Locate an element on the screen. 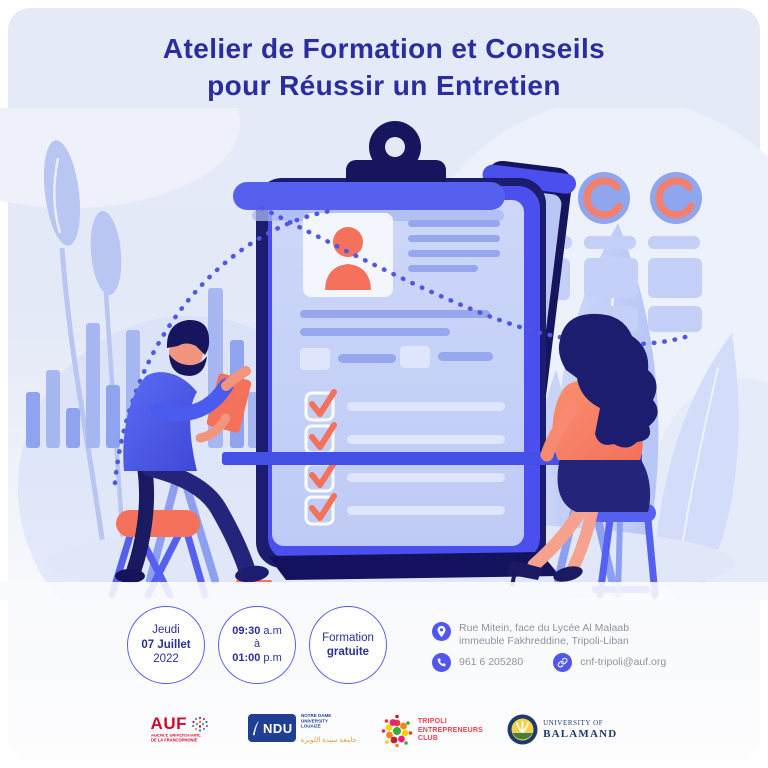 This screenshot has width=768, height=768. date-value: 07 Juillet is located at coordinates (166, 644).